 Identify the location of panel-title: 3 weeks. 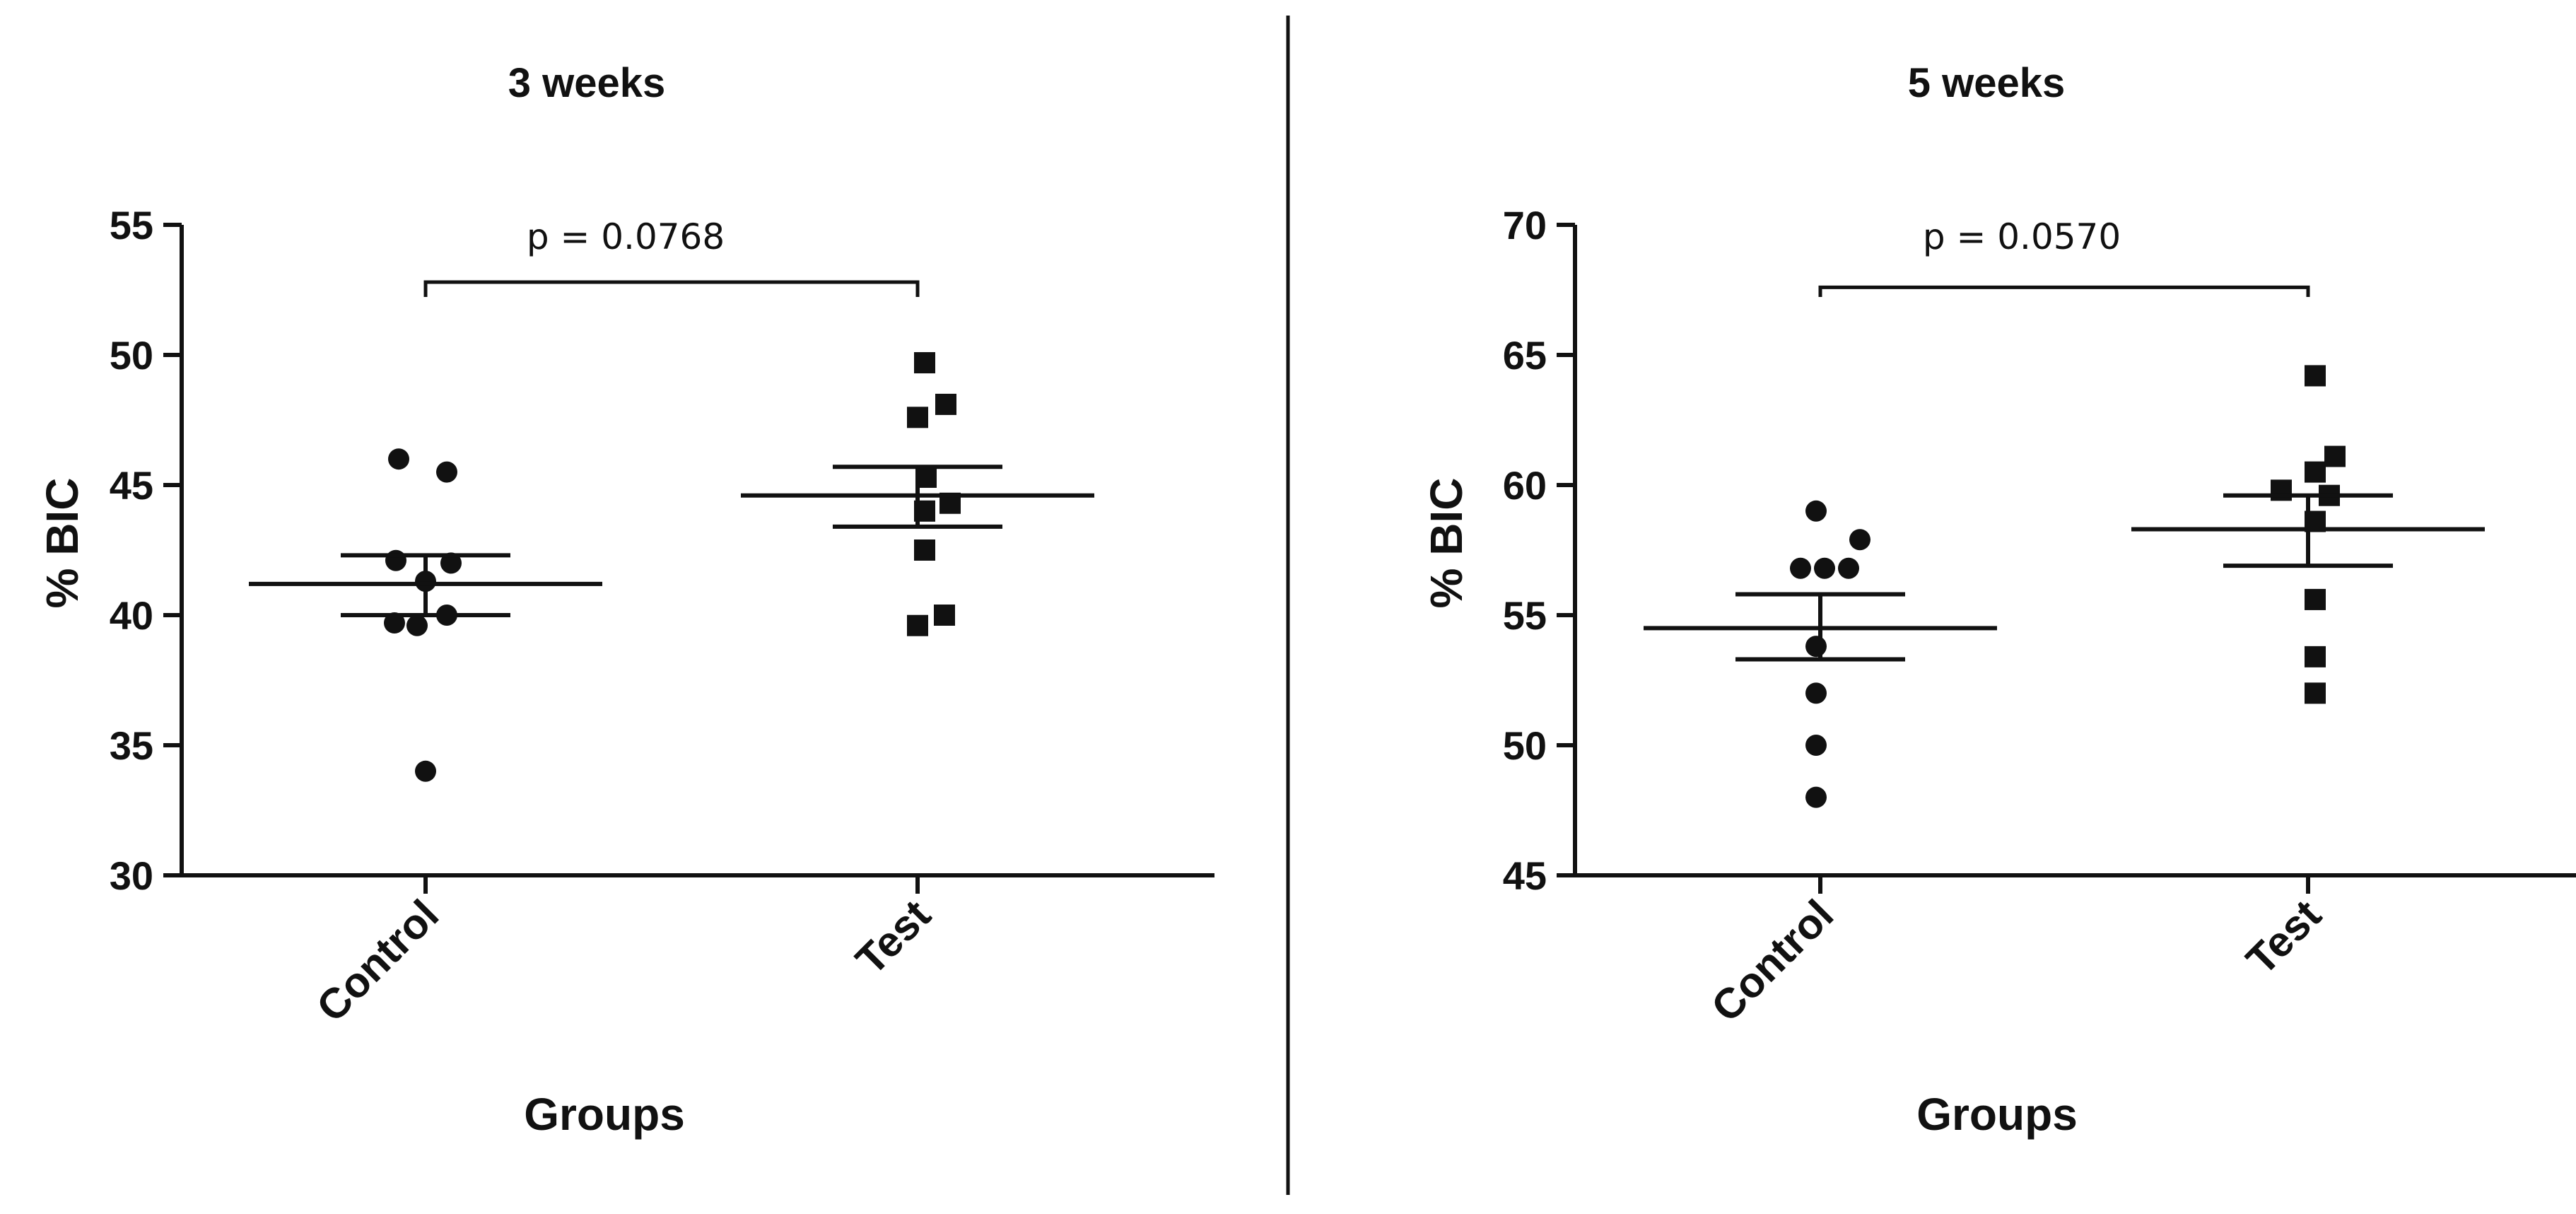
(587, 83).